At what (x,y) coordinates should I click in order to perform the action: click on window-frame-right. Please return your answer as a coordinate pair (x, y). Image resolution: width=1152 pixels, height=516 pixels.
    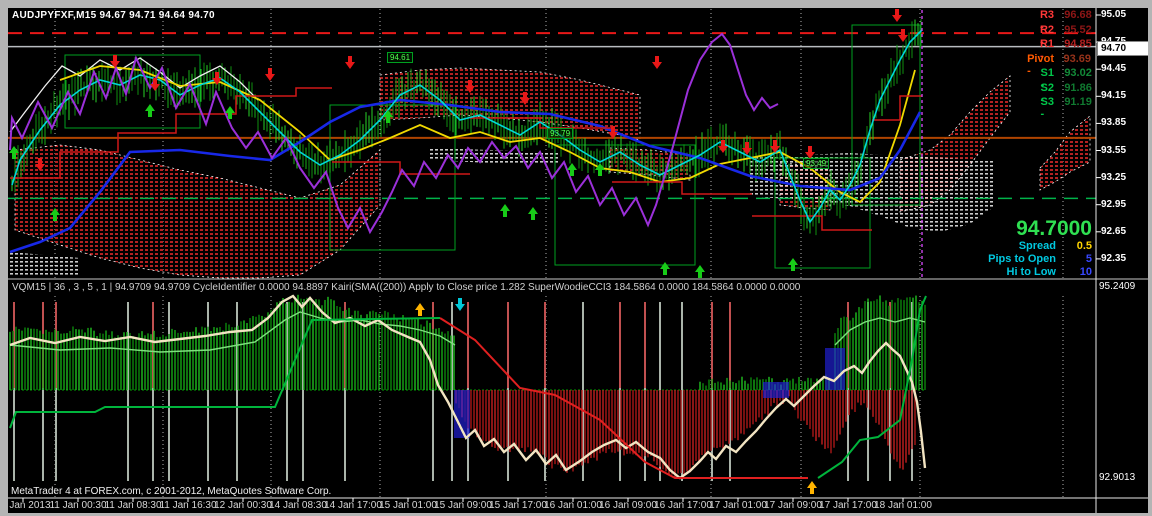
    Looking at the image, I should click on (1150, 258).